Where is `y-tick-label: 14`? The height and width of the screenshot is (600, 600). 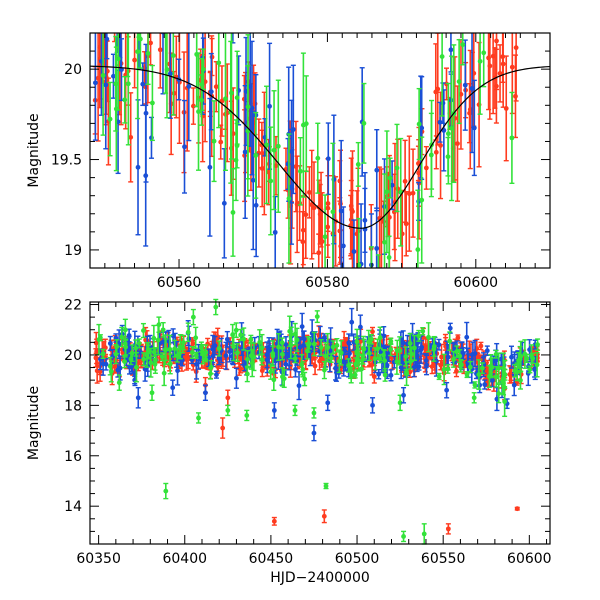
y-tick-label: 14 is located at coordinates (73, 507).